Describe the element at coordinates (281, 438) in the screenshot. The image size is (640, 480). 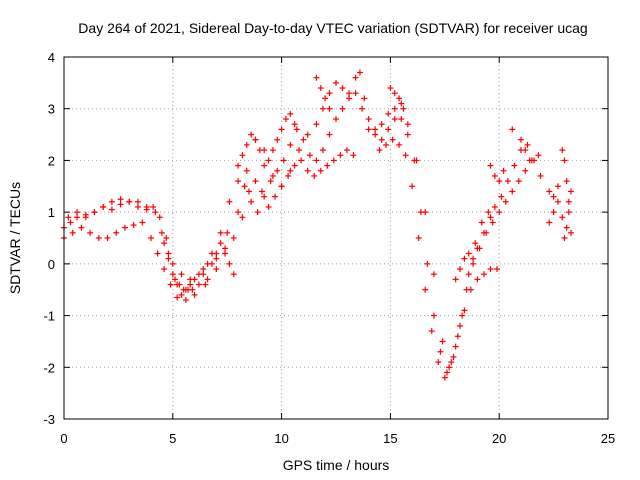
I see `x-tick-label: 10` at that location.